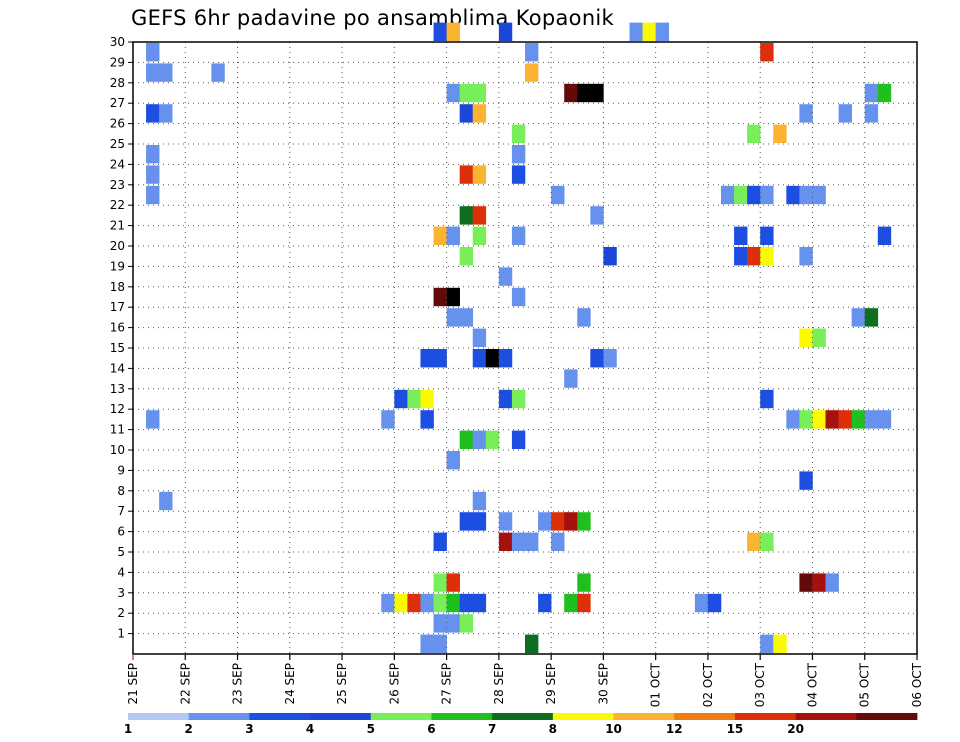 This screenshot has width=960, height=742. Describe the element at coordinates (865, 684) in the screenshot. I see `x-tick-label: 05 OCT` at that location.